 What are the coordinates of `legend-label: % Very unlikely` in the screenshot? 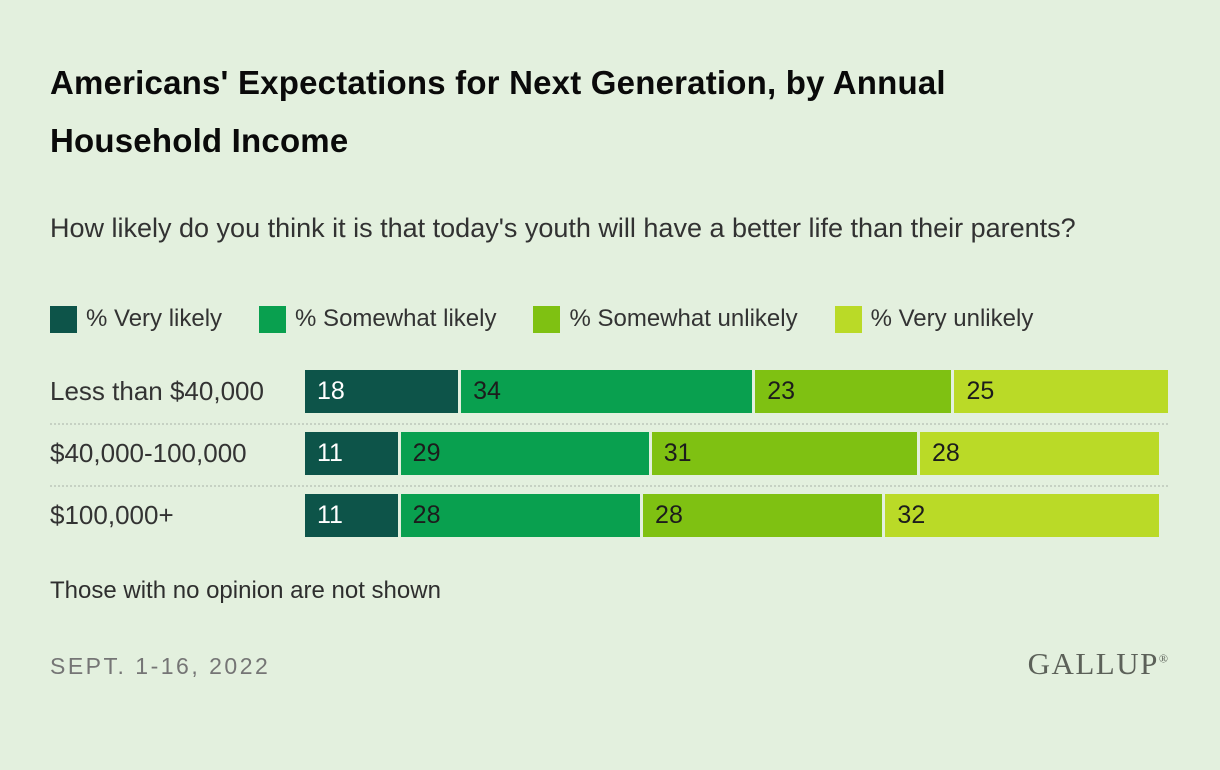 It's located at (952, 318).